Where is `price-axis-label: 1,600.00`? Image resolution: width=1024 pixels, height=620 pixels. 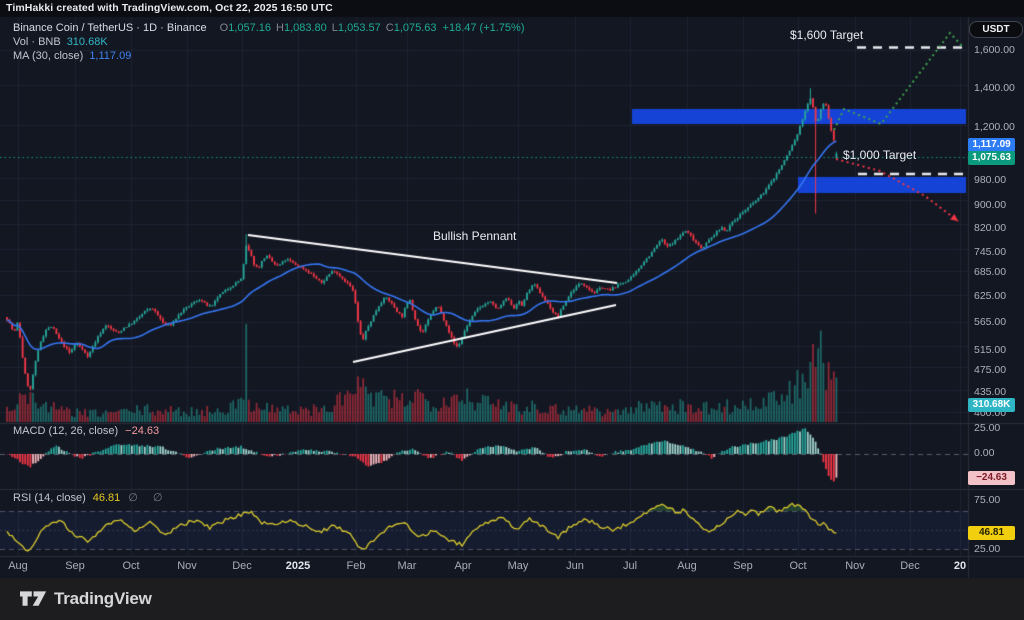
price-axis-label: 1,600.00 is located at coordinates (994, 50).